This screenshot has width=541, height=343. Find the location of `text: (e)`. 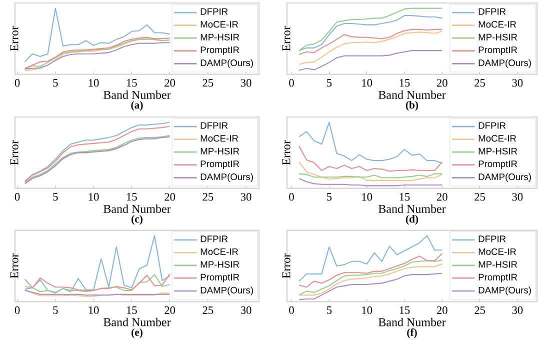

text: (e) is located at coordinates (137, 333).